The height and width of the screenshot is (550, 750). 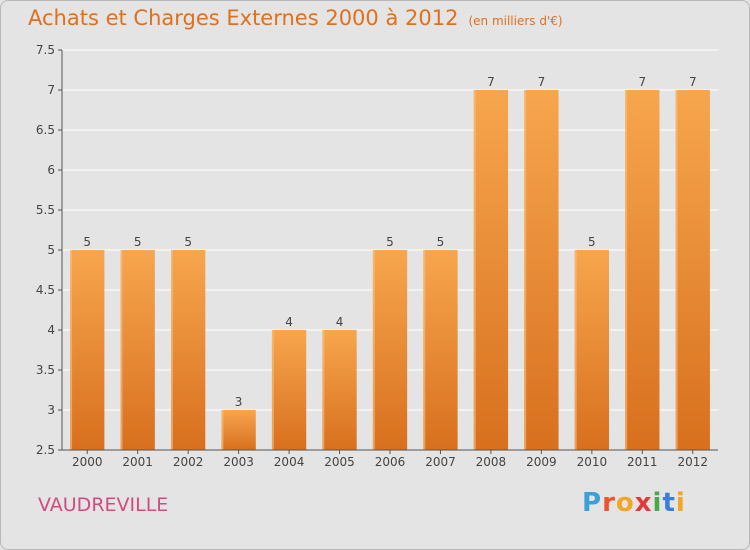 What do you see at coordinates (87, 462) in the screenshot?
I see `x-tick-label: 2000` at bounding box center [87, 462].